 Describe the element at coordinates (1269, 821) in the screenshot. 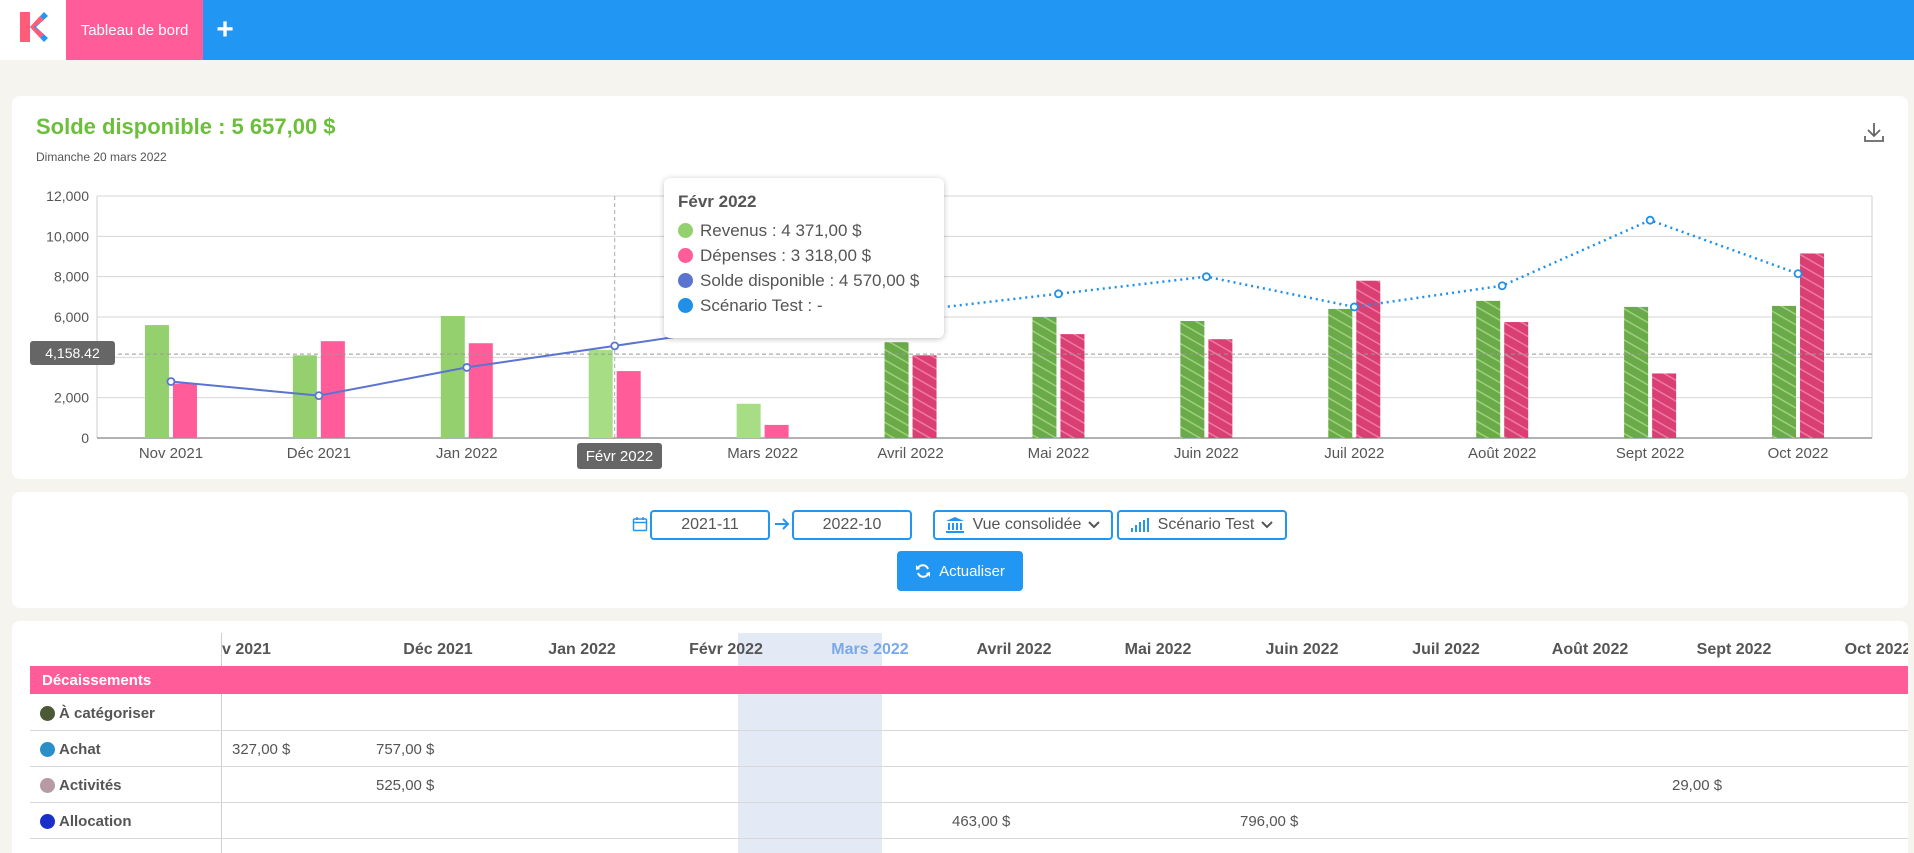

I see `table-cell-value: 796,00 $` at that location.